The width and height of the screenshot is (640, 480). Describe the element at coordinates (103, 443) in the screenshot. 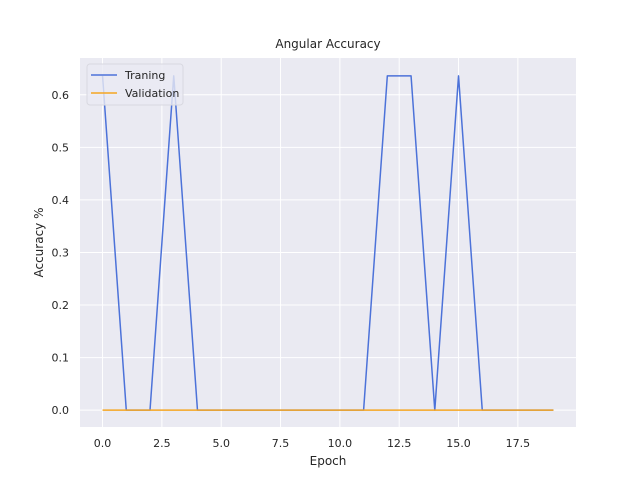

I see `x-tick-label: 0.0` at that location.